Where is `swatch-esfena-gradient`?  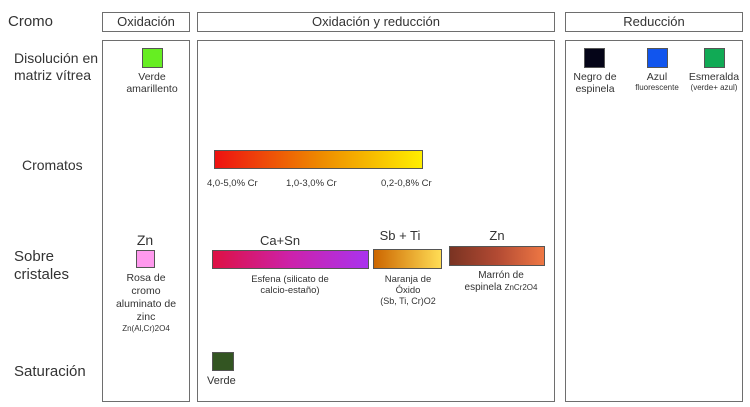
swatch-esfena-gradient is located at coordinates (290, 259).